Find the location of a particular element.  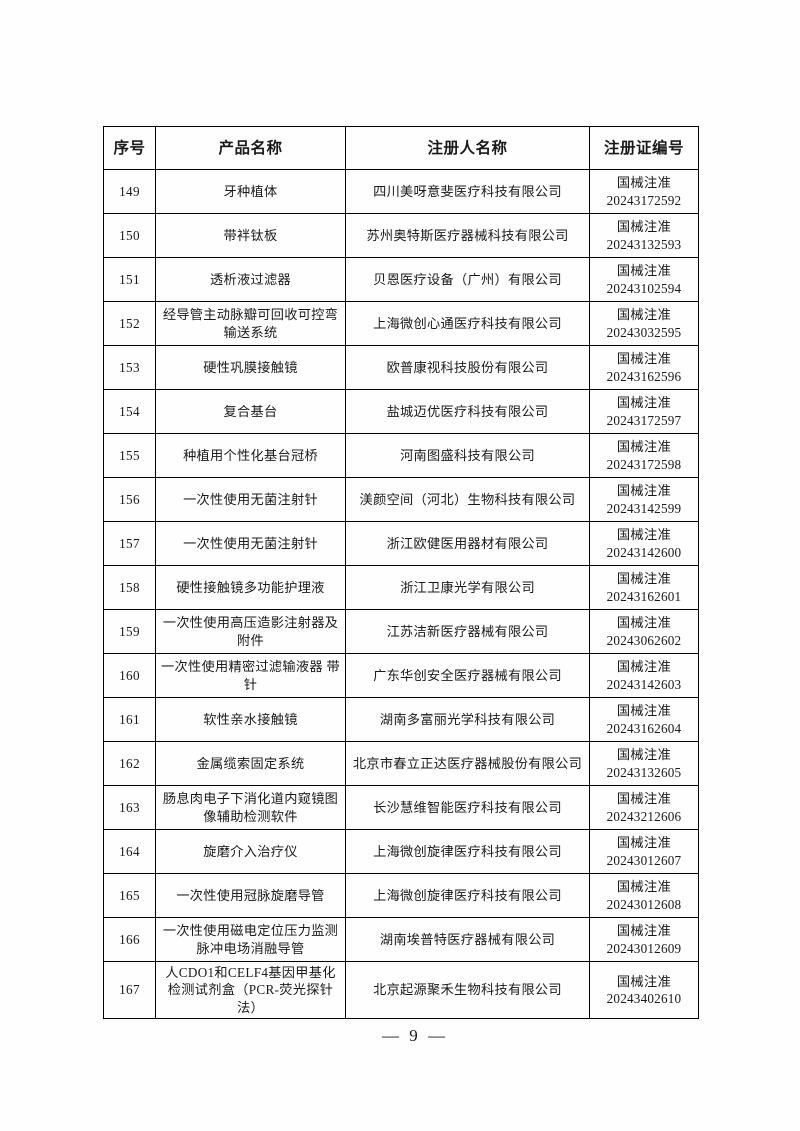

cell-sequence: 163 is located at coordinates (129, 807).